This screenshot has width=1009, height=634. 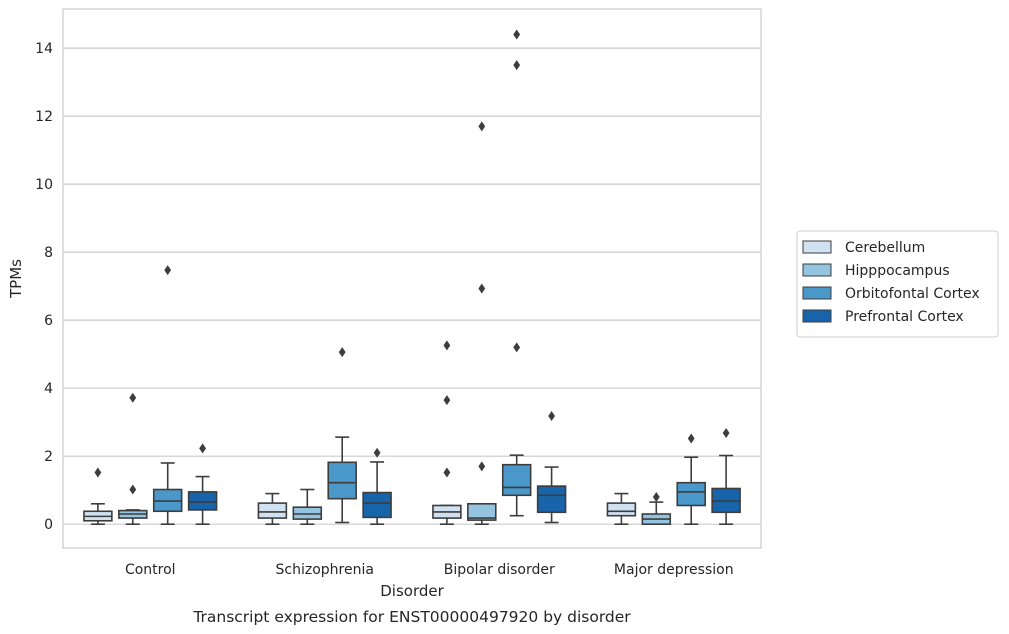 What do you see at coordinates (16, 279) in the screenshot?
I see `y-axis-title: TPMs` at bounding box center [16, 279].